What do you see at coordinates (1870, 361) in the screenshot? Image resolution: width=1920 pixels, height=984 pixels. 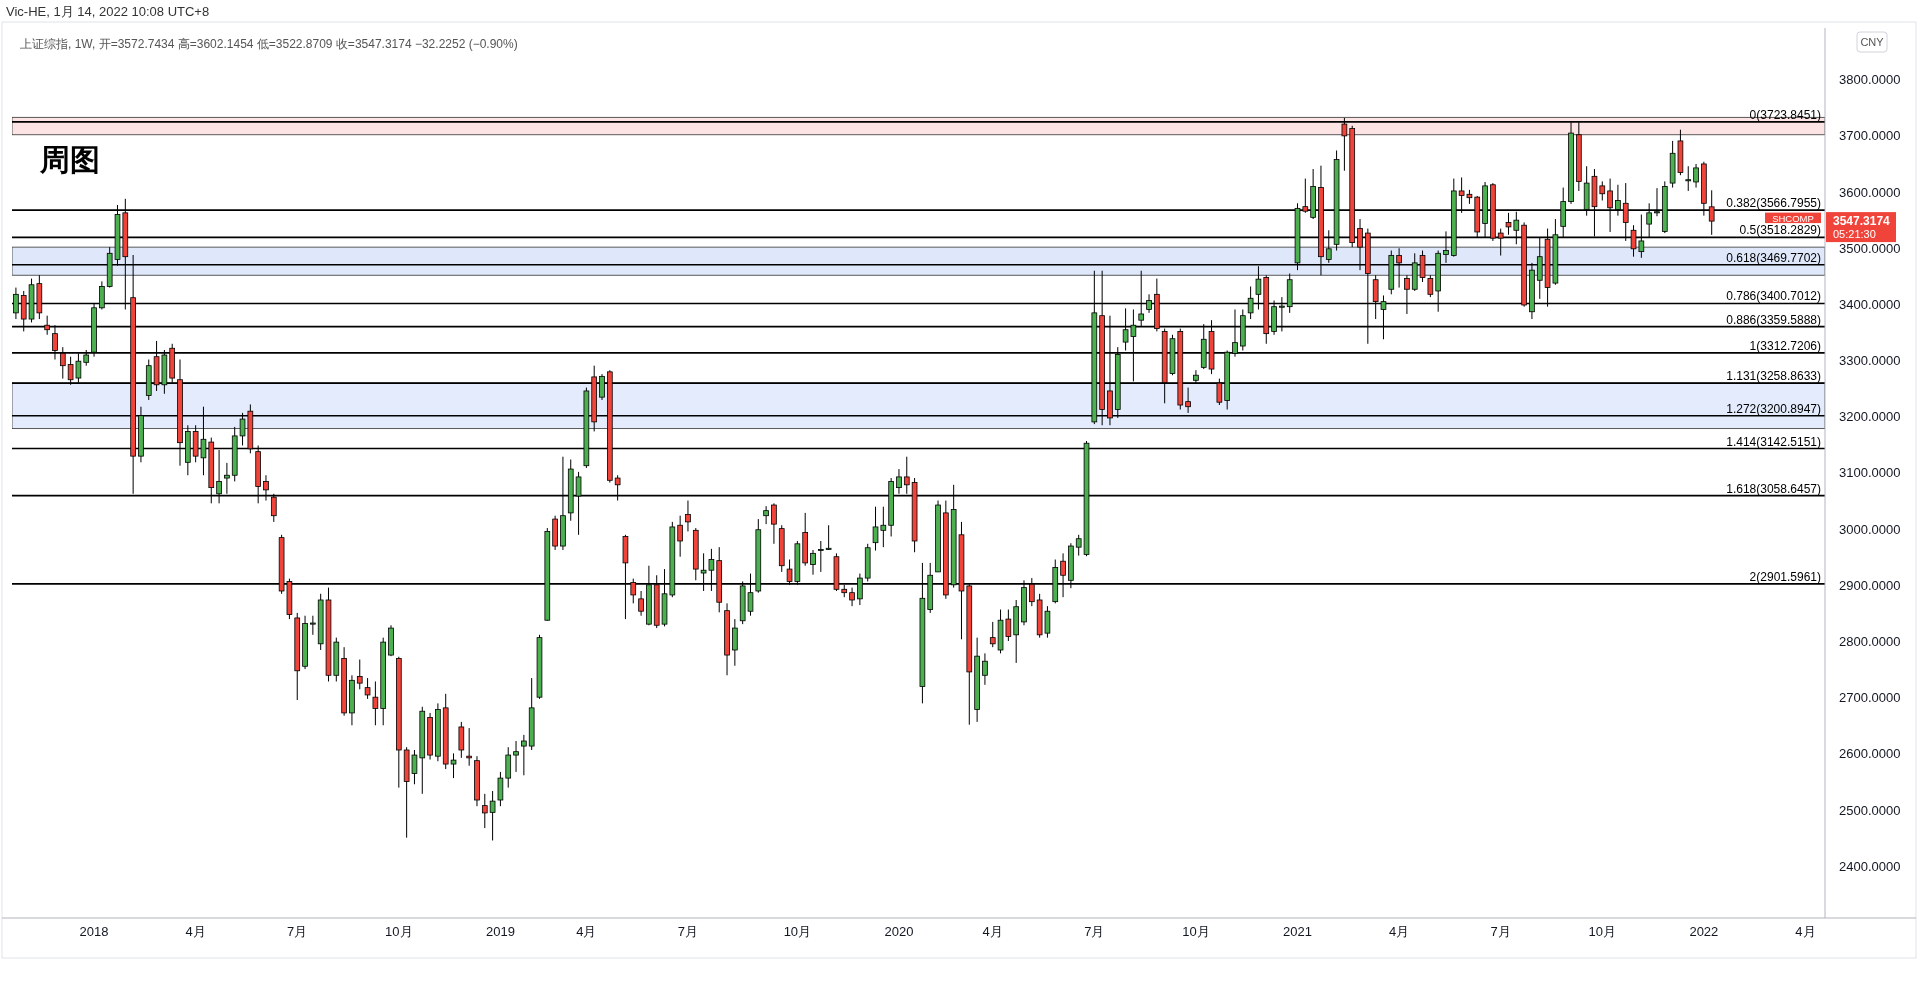 I see `y-tick-label: 3300.0000` at bounding box center [1870, 361].